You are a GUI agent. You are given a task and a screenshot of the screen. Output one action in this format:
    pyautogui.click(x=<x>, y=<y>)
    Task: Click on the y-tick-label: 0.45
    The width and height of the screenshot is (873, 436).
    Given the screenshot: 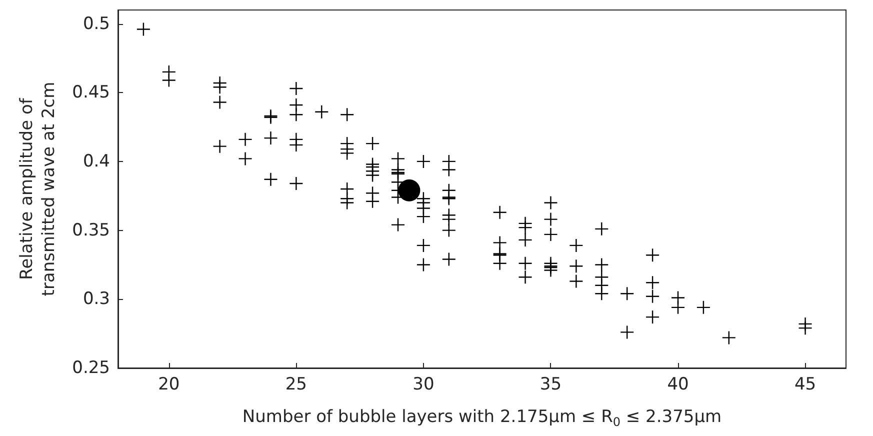 What is the action you would take?
    pyautogui.click(x=91, y=92)
    